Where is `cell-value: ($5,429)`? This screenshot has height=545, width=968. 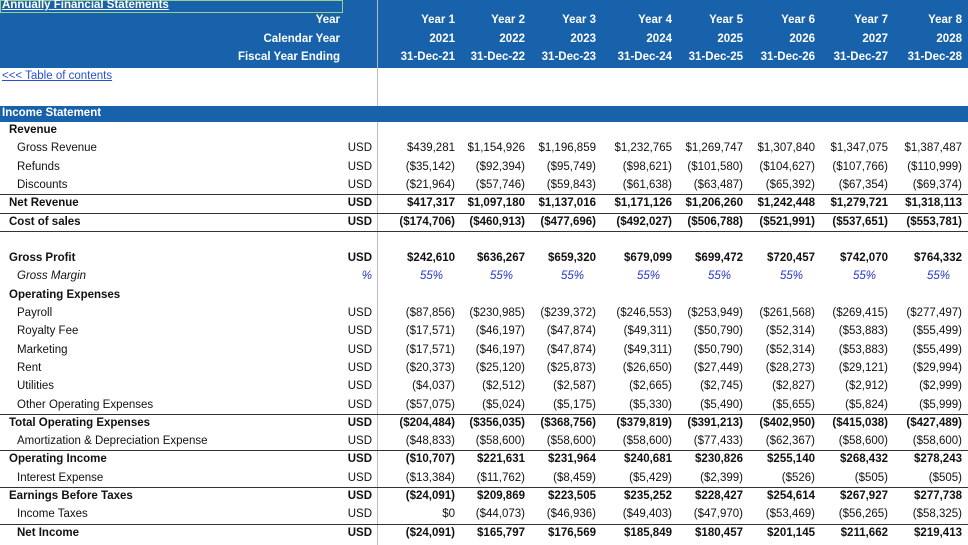
cell-value: ($5,429) is located at coordinates (650, 477).